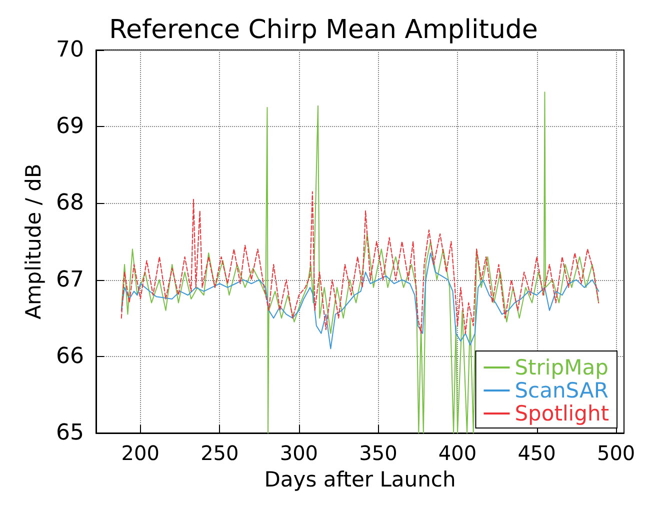 This screenshot has height=508, width=647. I want to click on x-tick-label: 500, so click(616, 453).